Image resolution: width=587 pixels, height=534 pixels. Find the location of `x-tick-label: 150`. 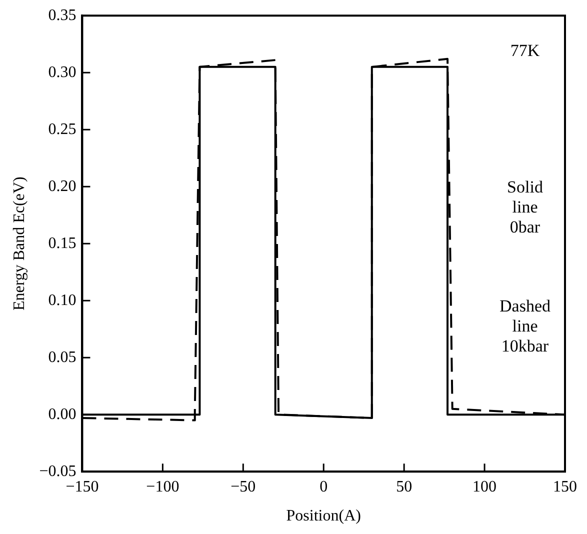

x-tick-label: 150 is located at coordinates (565, 487).